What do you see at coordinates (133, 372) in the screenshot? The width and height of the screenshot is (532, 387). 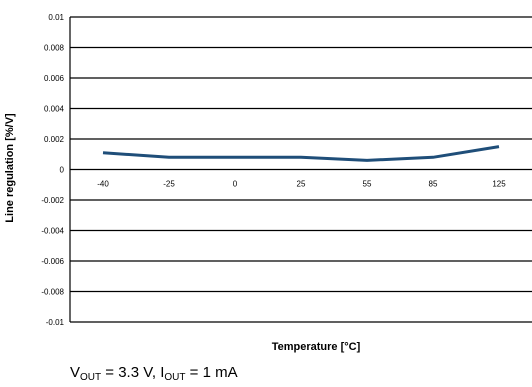 I see `caption-v-value: = 3.3 V, I` at bounding box center [133, 372].